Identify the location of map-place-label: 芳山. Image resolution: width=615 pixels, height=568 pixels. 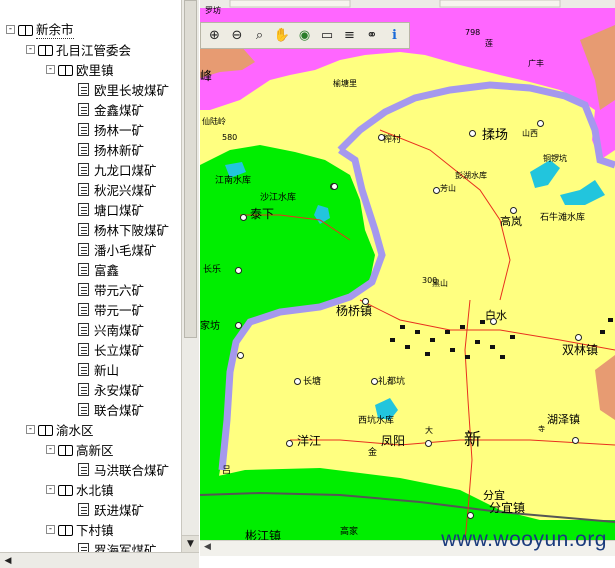
(448, 188).